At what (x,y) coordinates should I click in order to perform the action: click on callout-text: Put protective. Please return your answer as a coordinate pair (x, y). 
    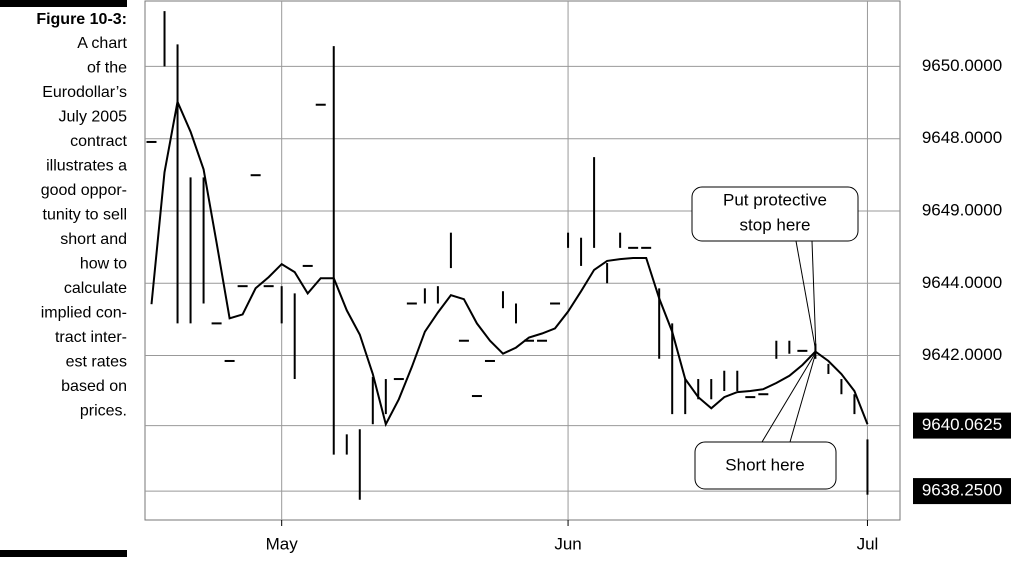
    Looking at the image, I should click on (775, 199).